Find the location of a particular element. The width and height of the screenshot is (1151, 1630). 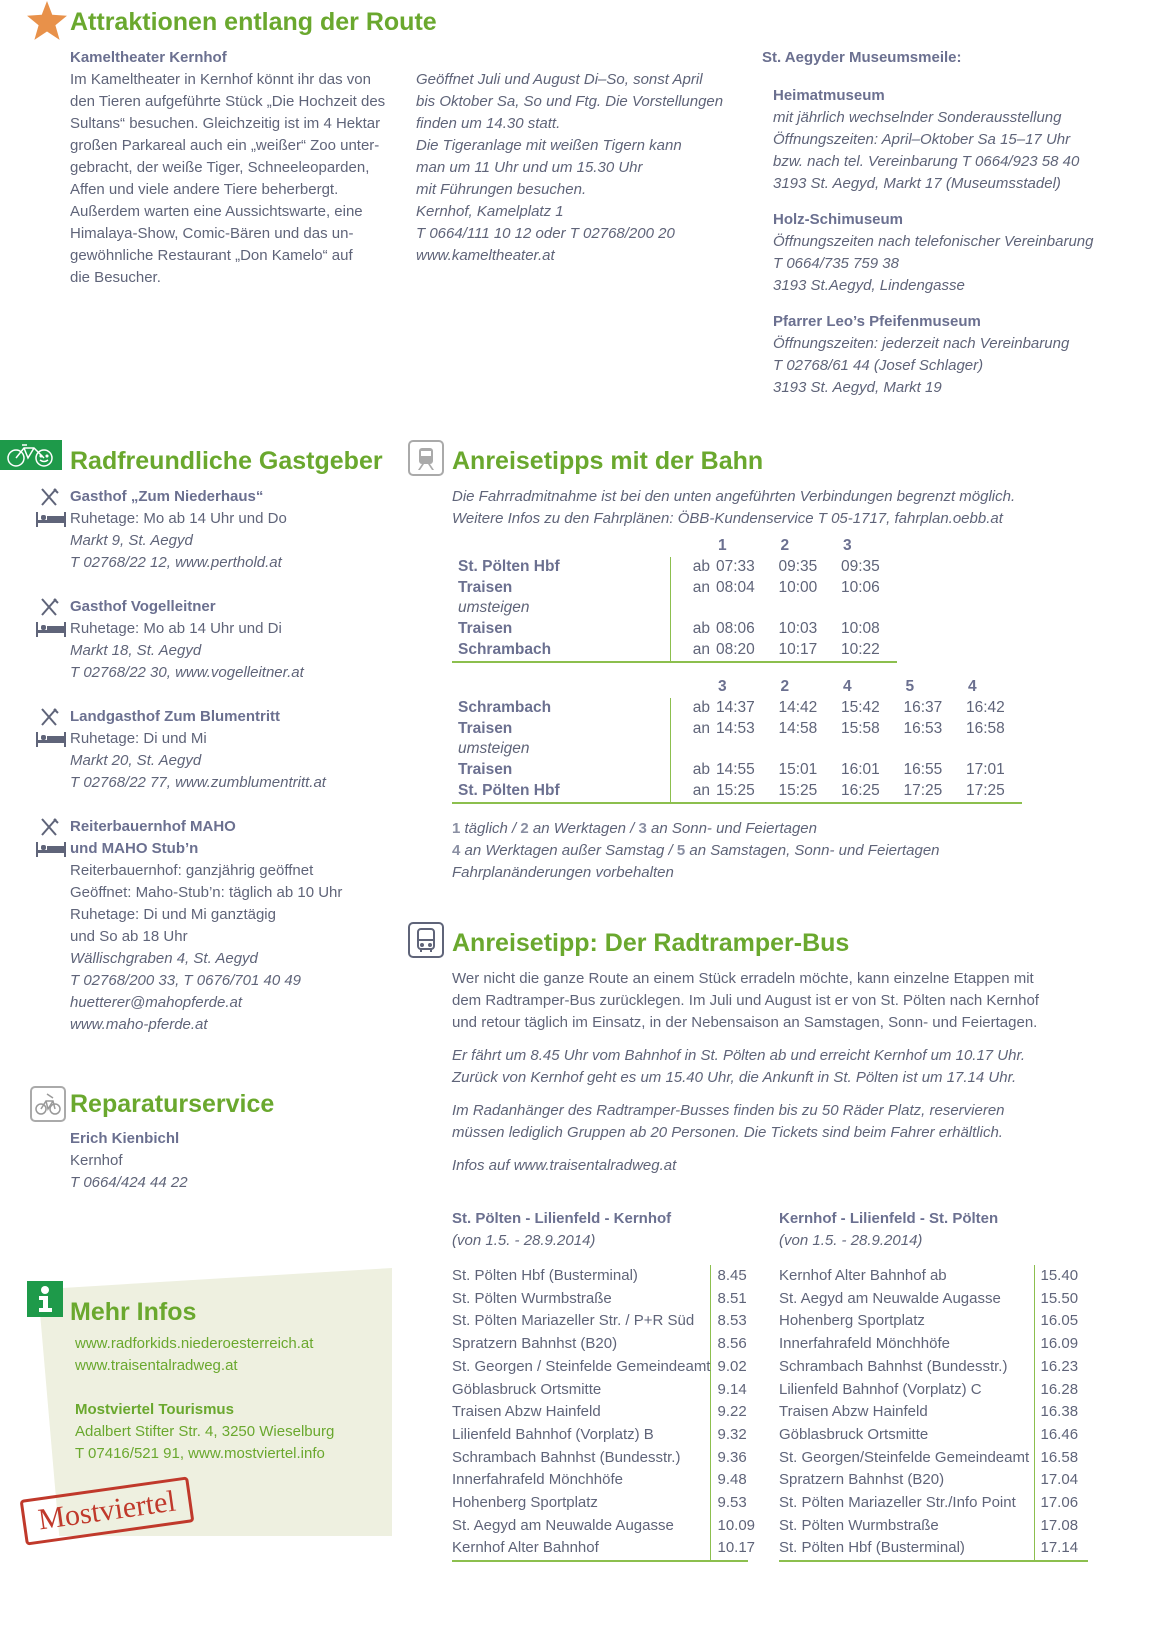

bus-stop-time: 17.08 is located at coordinates (1059, 1525).